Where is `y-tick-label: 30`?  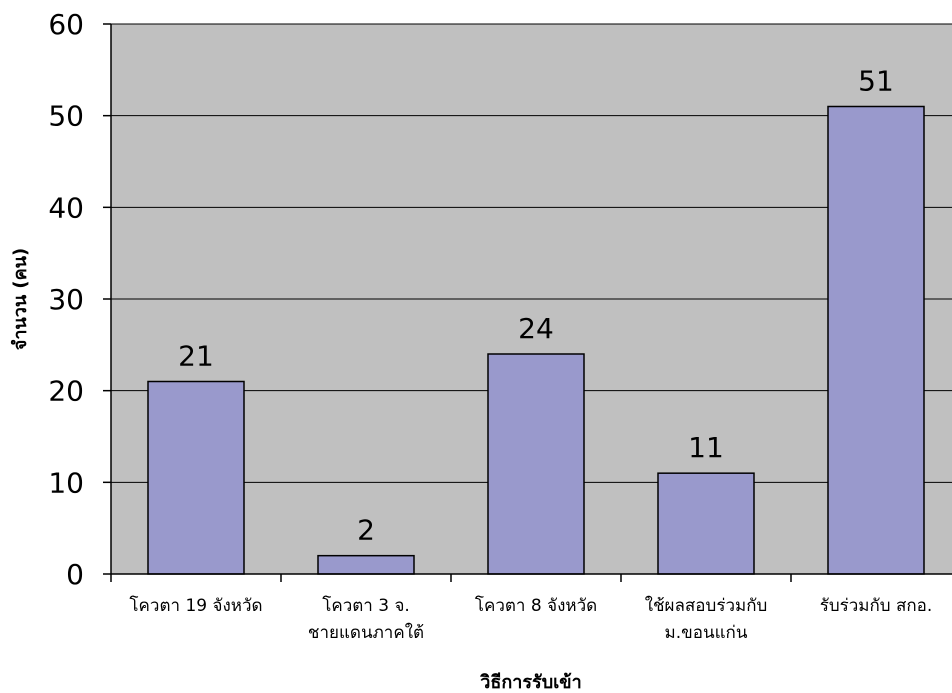 y-tick-label: 30 is located at coordinates (66, 299).